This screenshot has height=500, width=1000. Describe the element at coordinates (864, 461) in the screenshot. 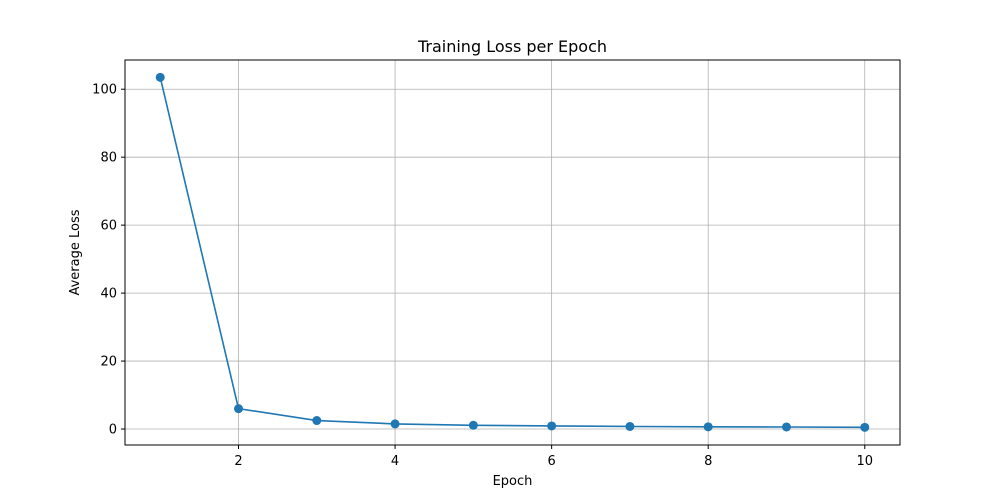

I see `x-tick-label: 10` at that location.